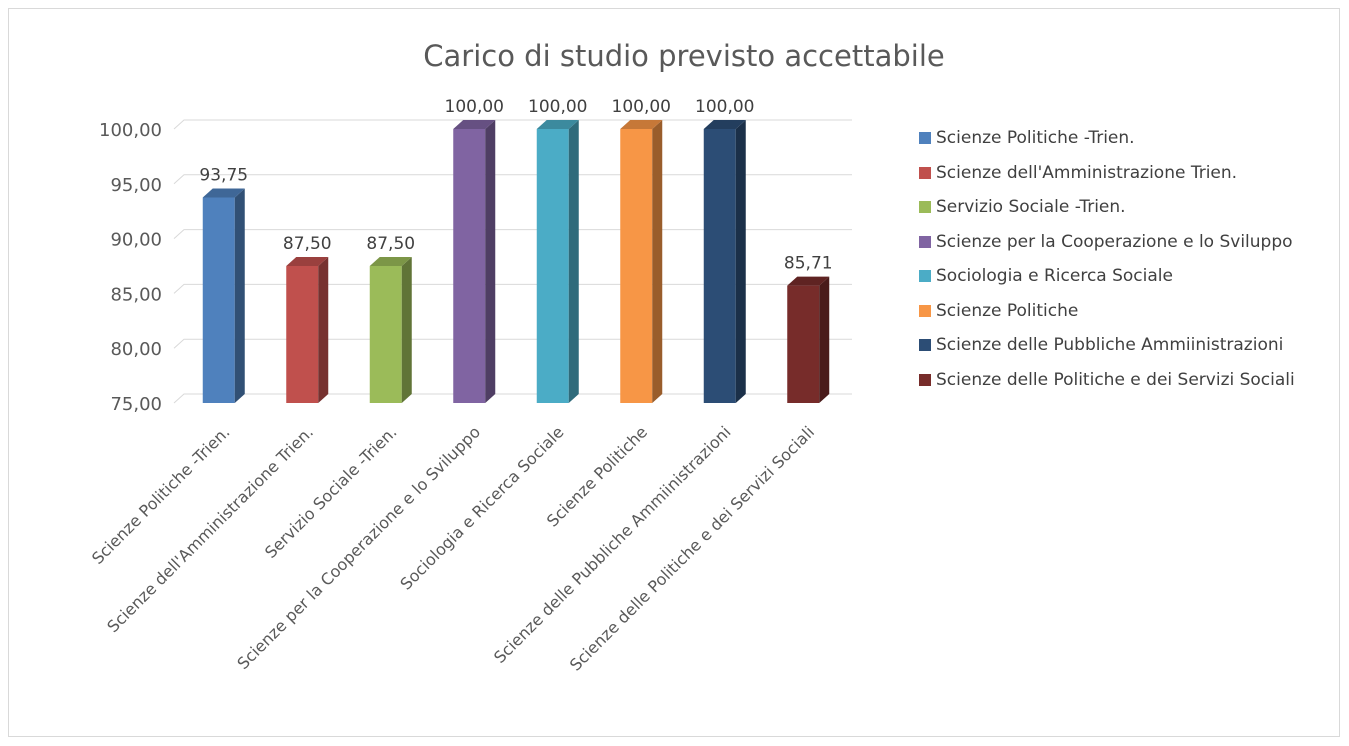  What do you see at coordinates (1107, 311) in the screenshot?
I see `legend-item: Scienze Politiche` at bounding box center [1107, 311].